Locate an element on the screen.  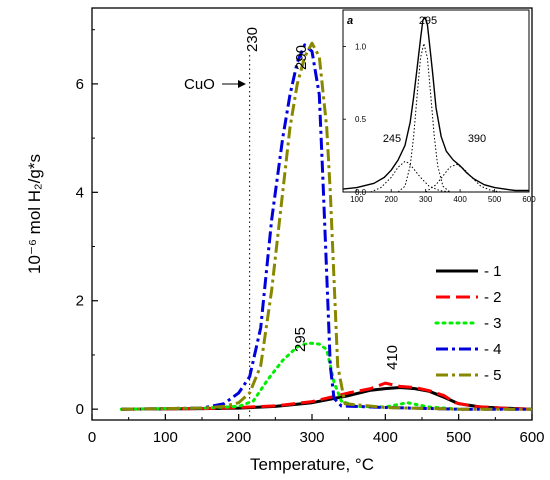
inset-x-tick-label: 400 is located at coordinates (460, 199).